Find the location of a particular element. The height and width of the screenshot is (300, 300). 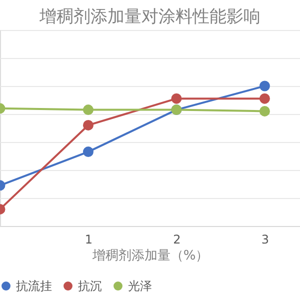

legend-label: 抗流挂 is located at coordinates (34, 286).